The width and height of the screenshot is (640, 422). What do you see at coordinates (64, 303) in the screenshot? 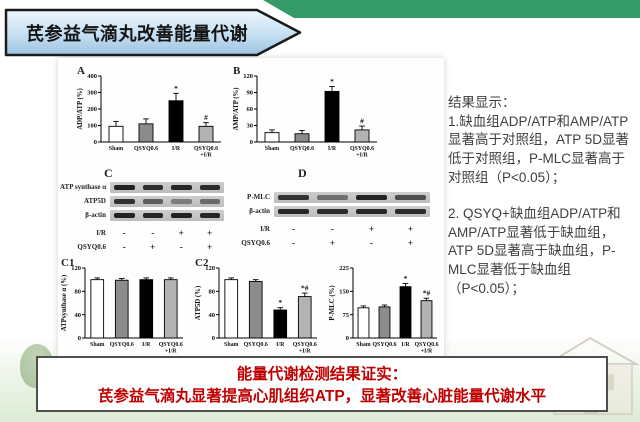
I see `svg-text: ATPsynthase α (%)` at bounding box center [64, 303].